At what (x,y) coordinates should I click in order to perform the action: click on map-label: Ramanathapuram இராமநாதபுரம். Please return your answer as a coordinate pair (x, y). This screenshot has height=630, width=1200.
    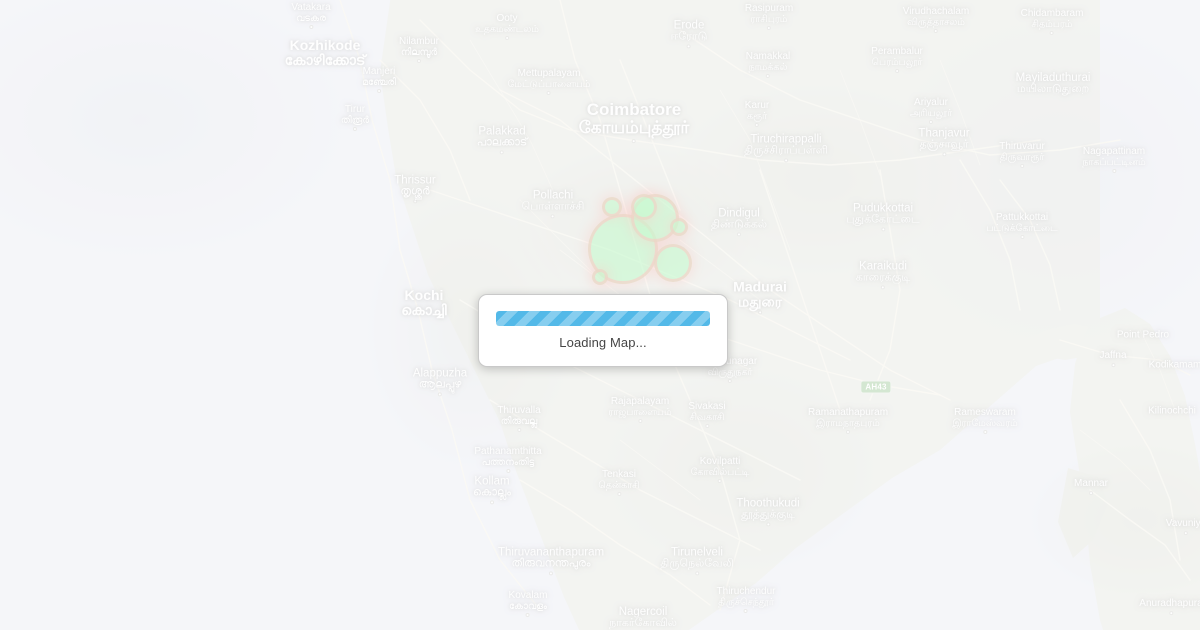
    Looking at the image, I should click on (848, 421).